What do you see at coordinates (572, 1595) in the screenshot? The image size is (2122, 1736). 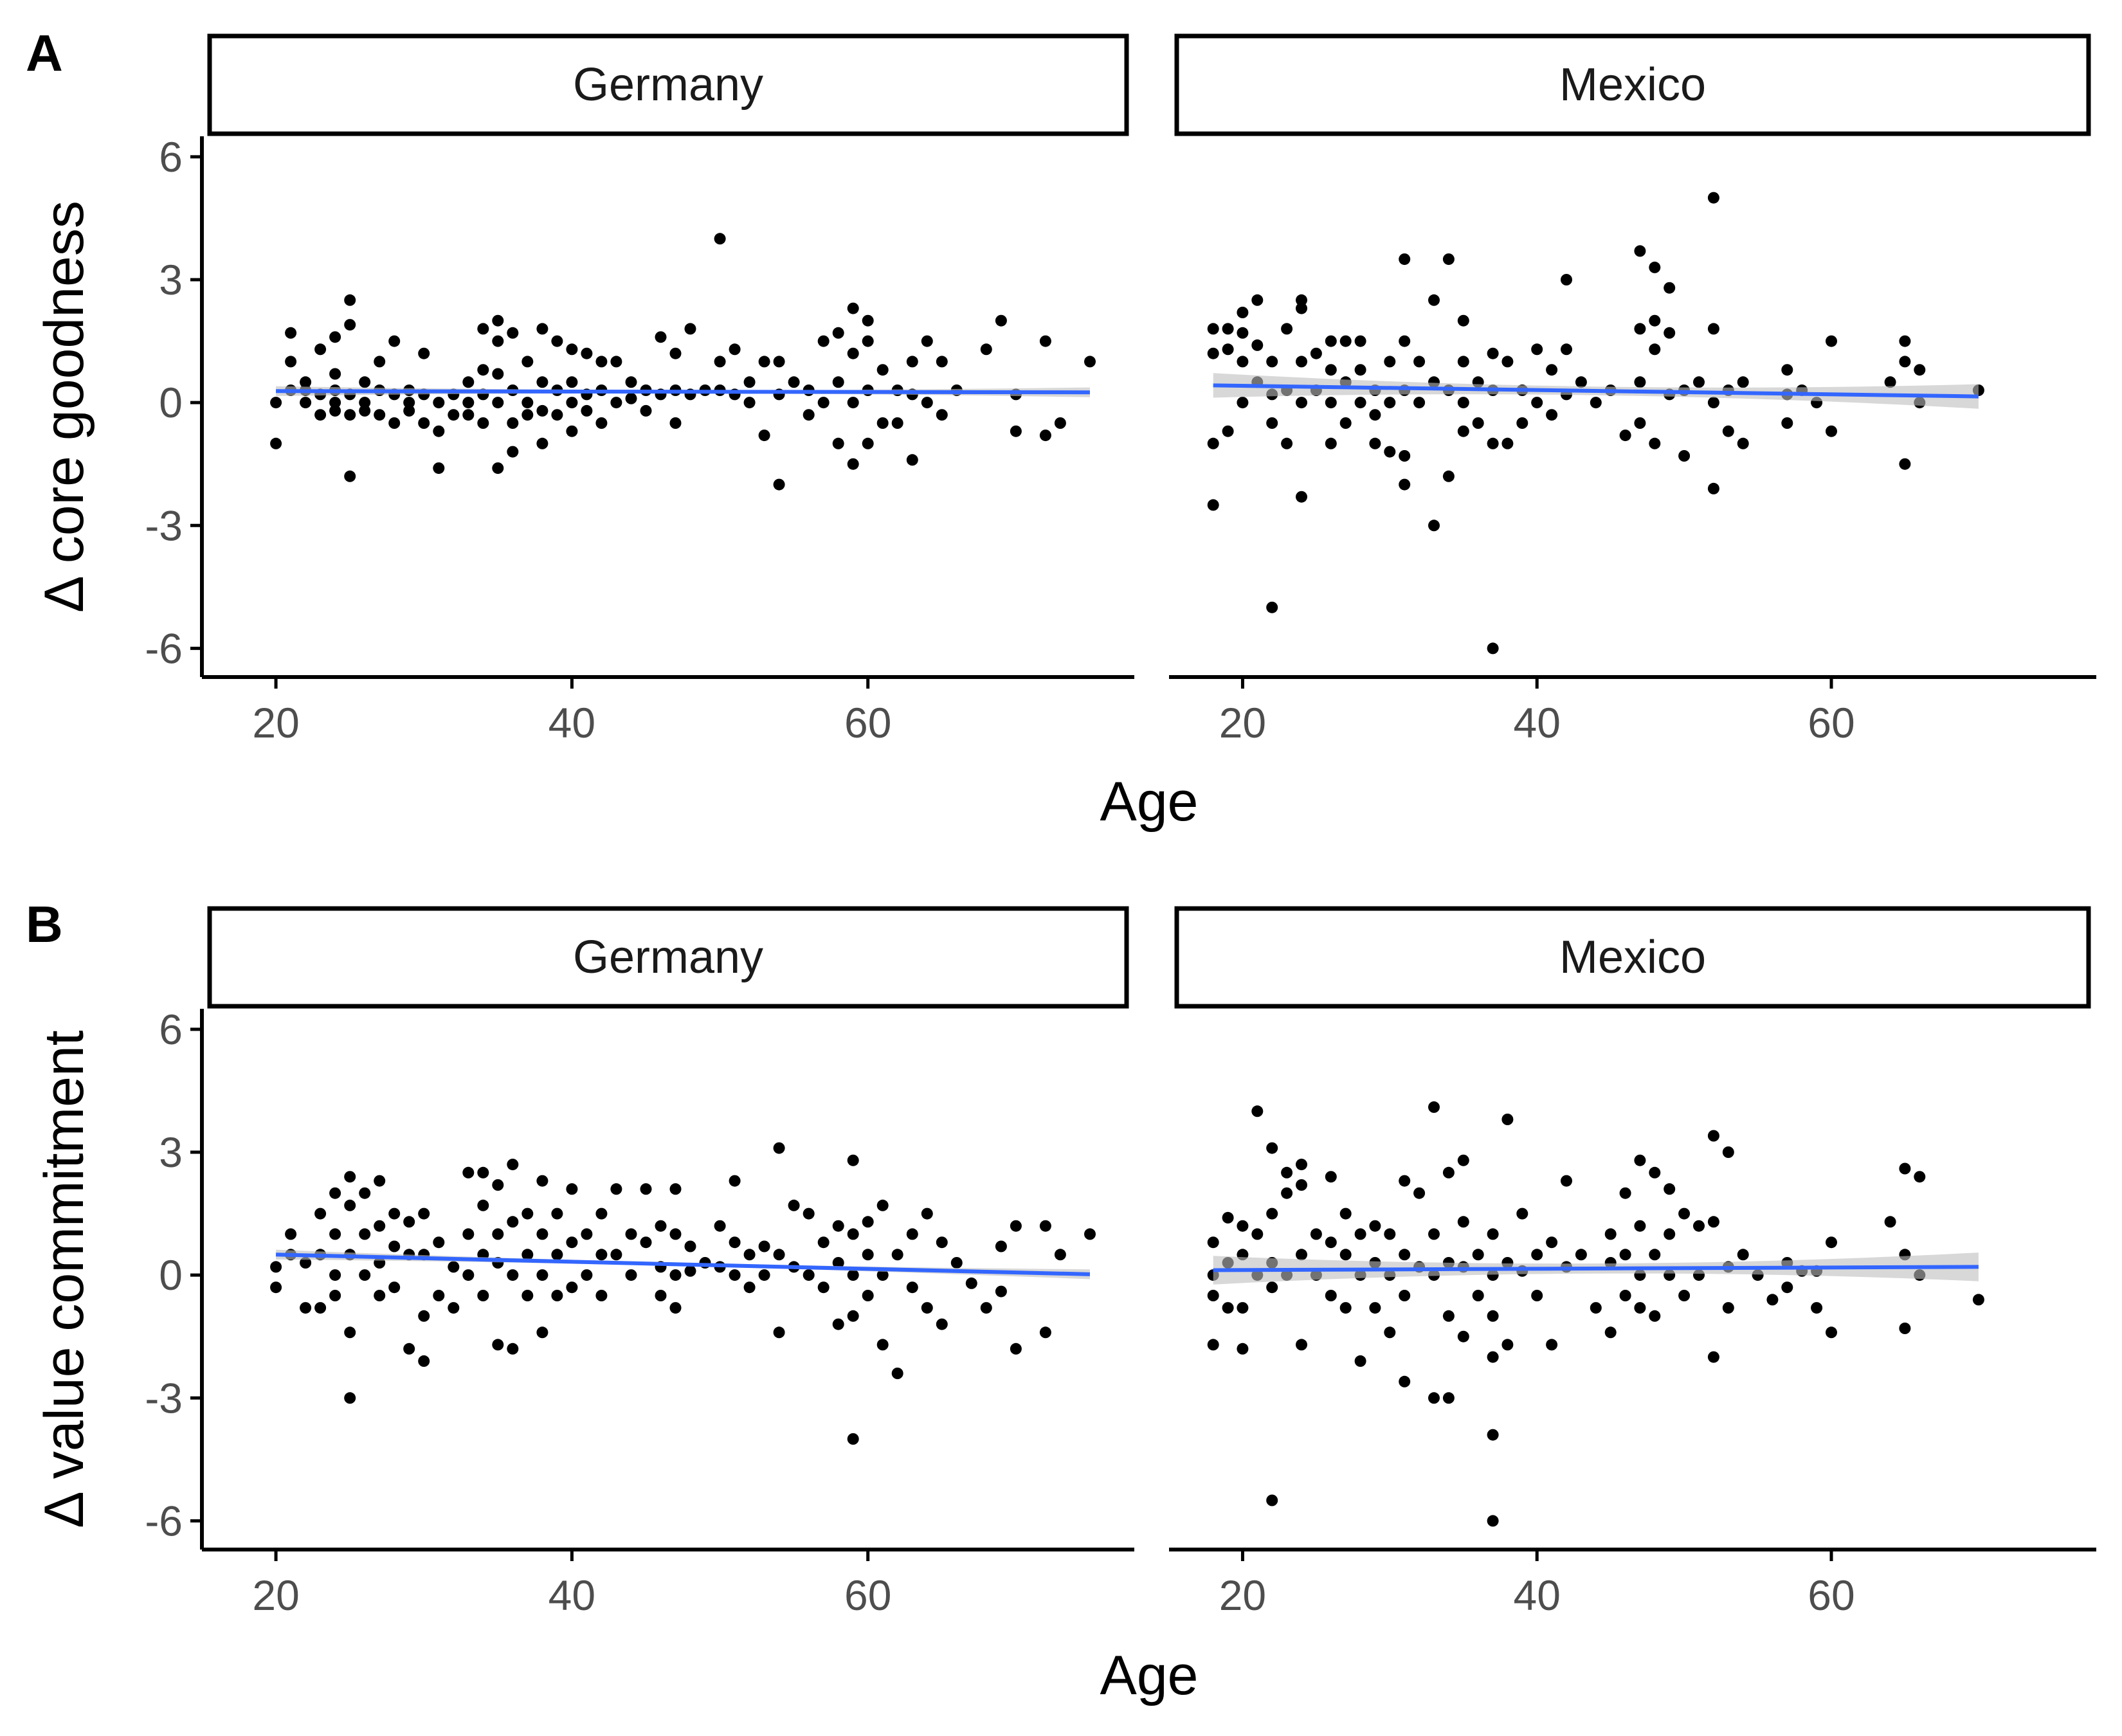 I see `x-tick-label: 40` at bounding box center [572, 1595].